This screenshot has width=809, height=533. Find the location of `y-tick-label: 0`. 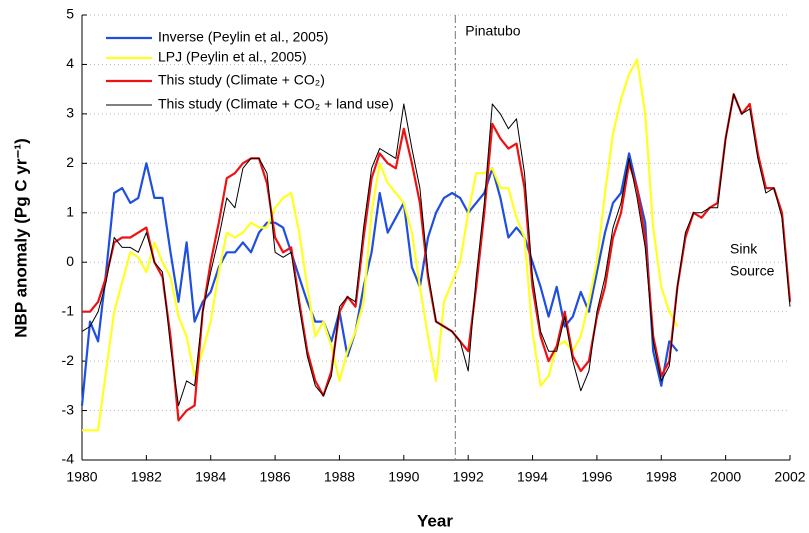

y-tick-label: 0 is located at coordinates (70, 261).